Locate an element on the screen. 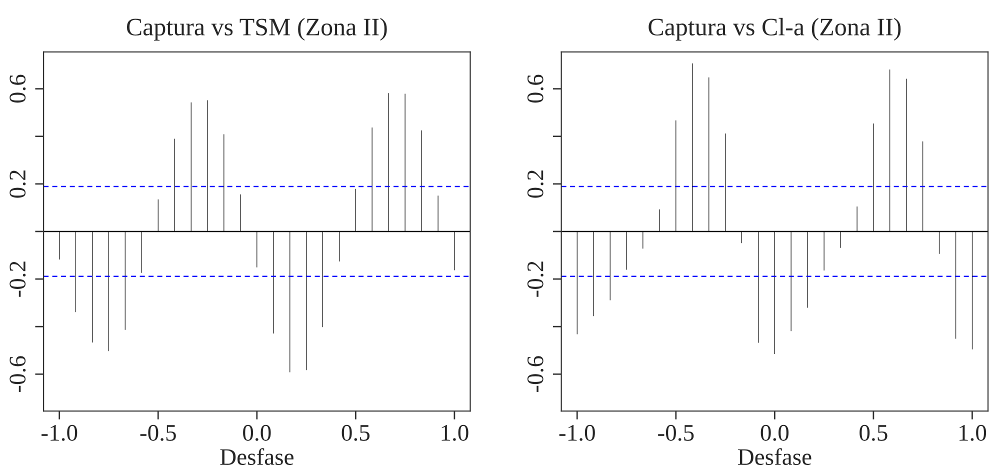 This screenshot has height=470, width=990. chart-title: Captura vs TSM (Zona II) is located at coordinates (256, 29).